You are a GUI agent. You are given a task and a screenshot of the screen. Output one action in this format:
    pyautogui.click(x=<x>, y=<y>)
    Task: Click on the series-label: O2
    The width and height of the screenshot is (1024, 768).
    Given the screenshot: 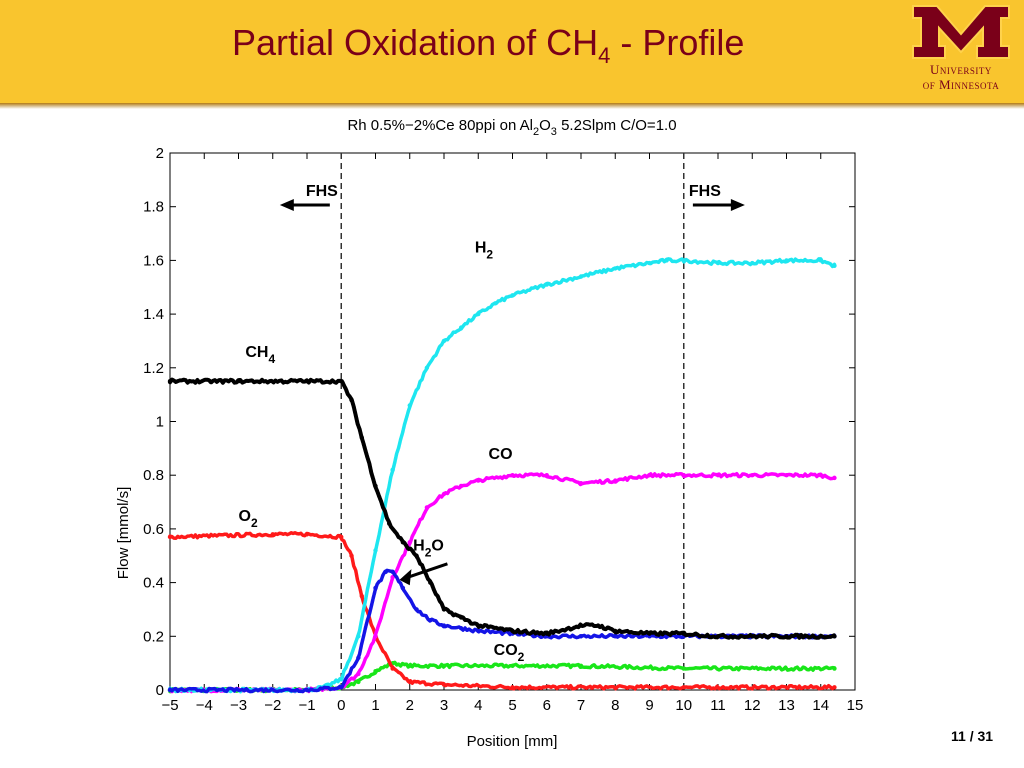 What is the action you would take?
    pyautogui.click(x=248, y=519)
    